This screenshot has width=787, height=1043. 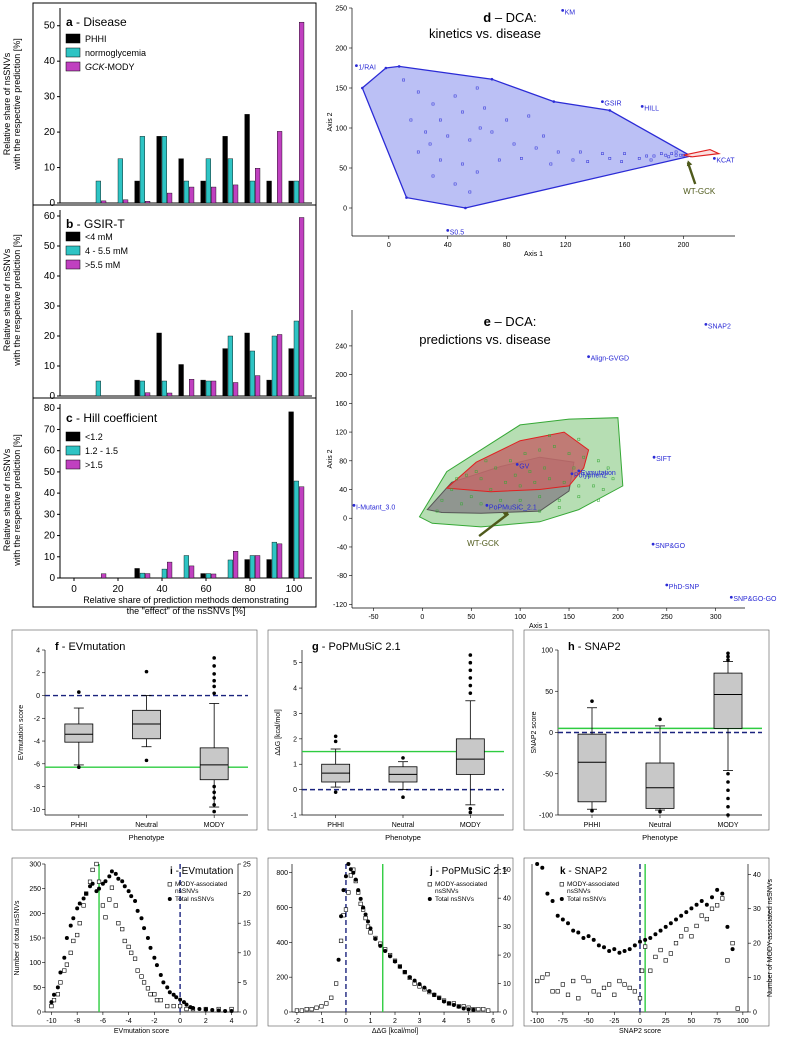 I want to click on x-tick-label: -8, so click(x=77, y=1021).